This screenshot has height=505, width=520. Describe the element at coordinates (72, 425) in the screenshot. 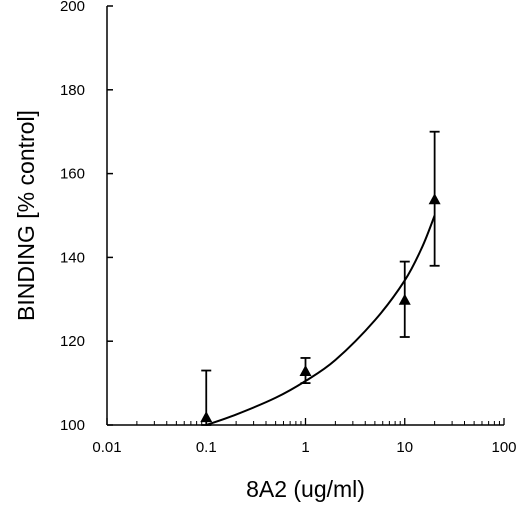

I see `y-tick-label: 100` at that location.